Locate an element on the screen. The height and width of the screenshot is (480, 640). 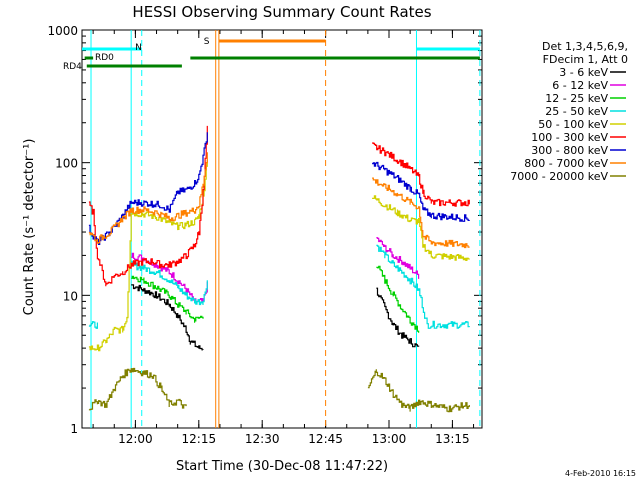
y-tick-label: 100 is located at coordinates (66, 164).